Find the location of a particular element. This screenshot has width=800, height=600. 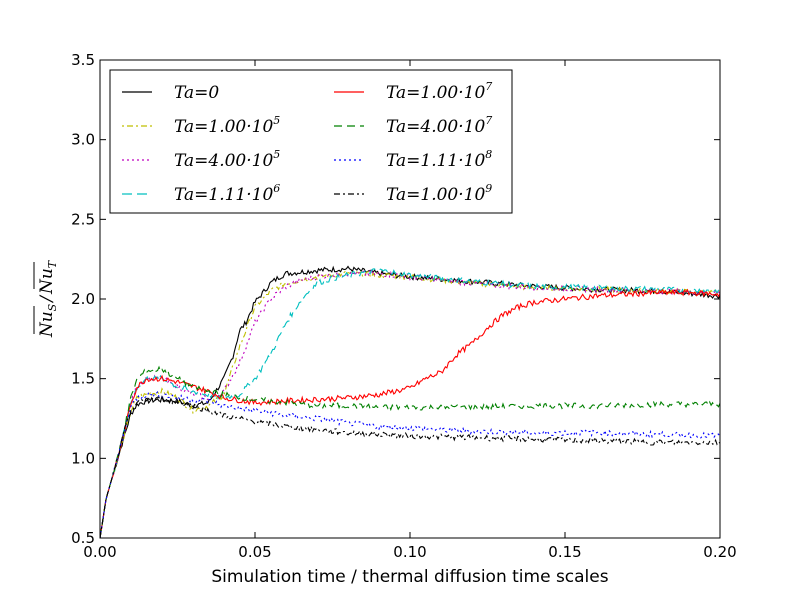

y-tick-label: 1.0 is located at coordinates (83, 458).